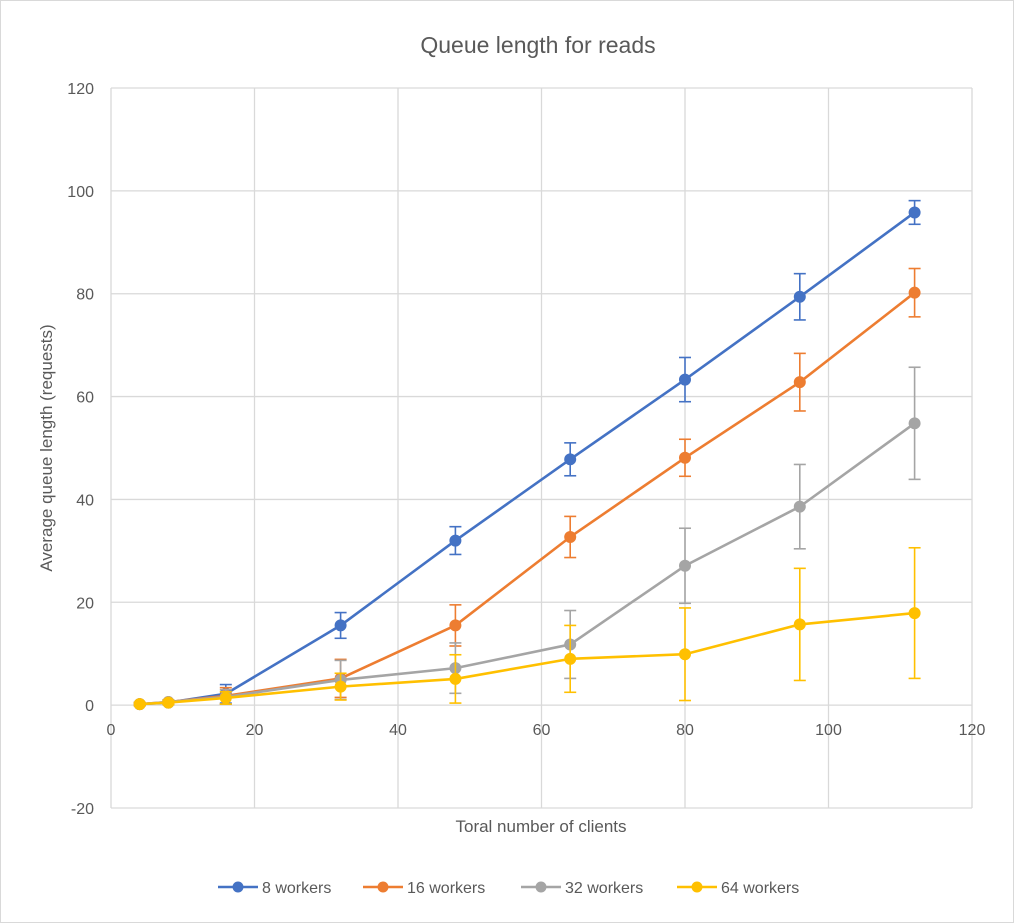  Describe the element at coordinates (508, 888) in the screenshot. I see `legend: 8 workers 16 workers 32 workers 64 workers` at that location.